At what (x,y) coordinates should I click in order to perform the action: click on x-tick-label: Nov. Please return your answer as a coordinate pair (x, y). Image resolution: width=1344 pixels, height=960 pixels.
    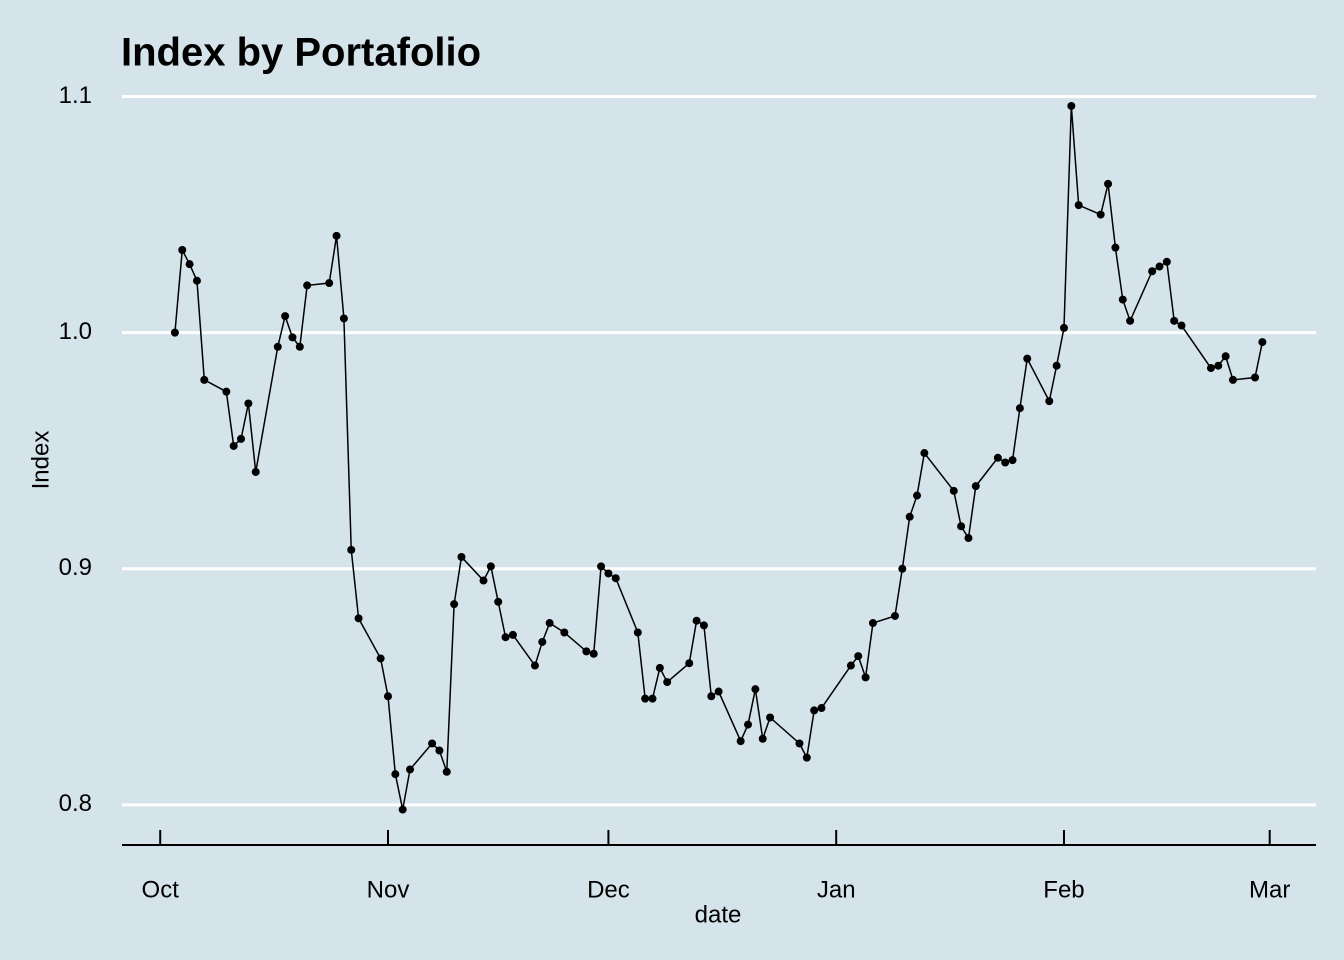
    Looking at the image, I should click on (388, 889).